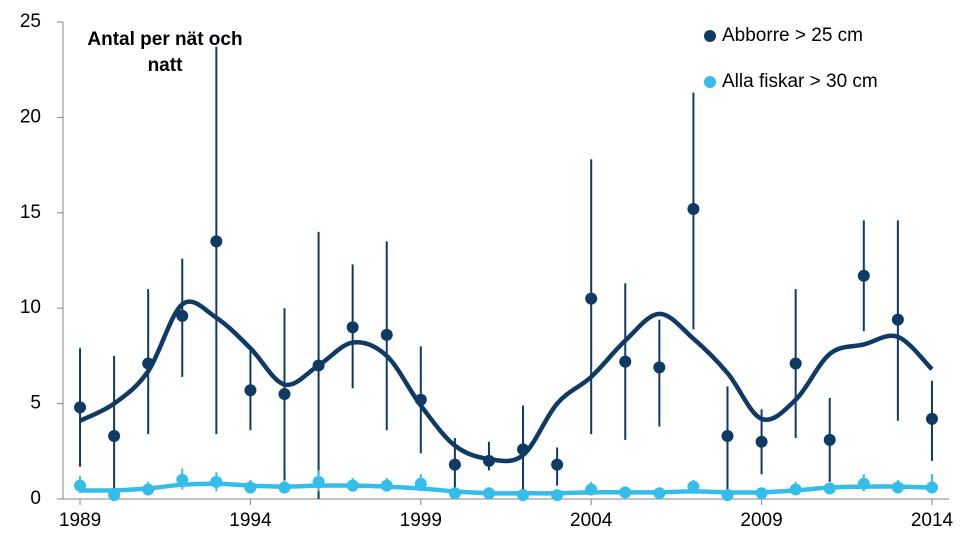 This screenshot has width=966, height=544. What do you see at coordinates (250, 520) in the screenshot?
I see `x-tick-label: 1994` at bounding box center [250, 520].